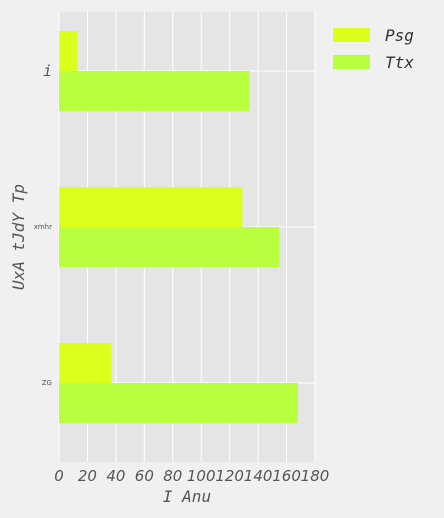  I want to click on legend-label-ttx: Ttx, so click(399, 62).